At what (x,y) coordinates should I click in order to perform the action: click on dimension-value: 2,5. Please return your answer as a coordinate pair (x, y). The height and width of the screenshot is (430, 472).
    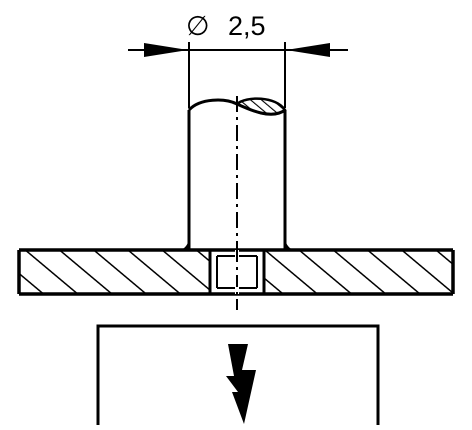
    Looking at the image, I should click on (247, 26).